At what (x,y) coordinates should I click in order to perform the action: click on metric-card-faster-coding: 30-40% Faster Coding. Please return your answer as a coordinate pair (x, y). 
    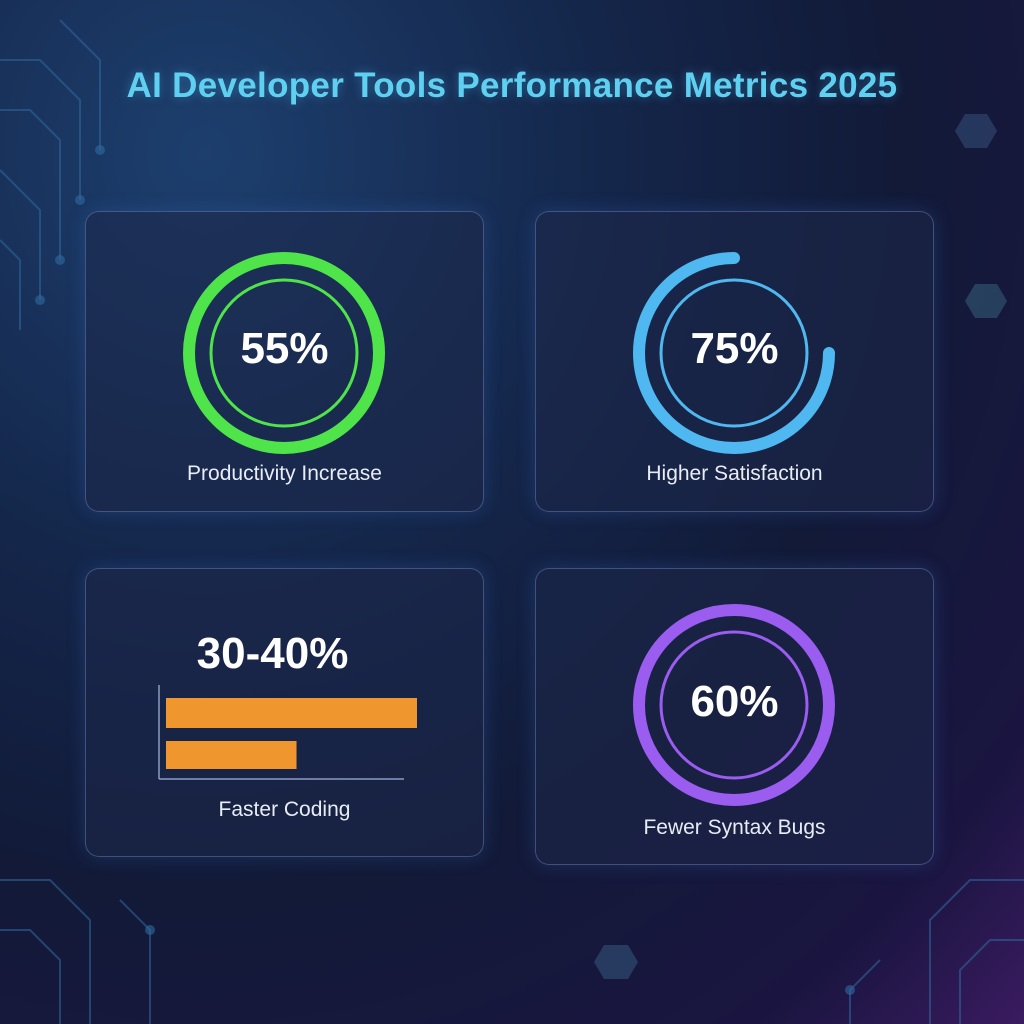
    Looking at the image, I should click on (284, 712).